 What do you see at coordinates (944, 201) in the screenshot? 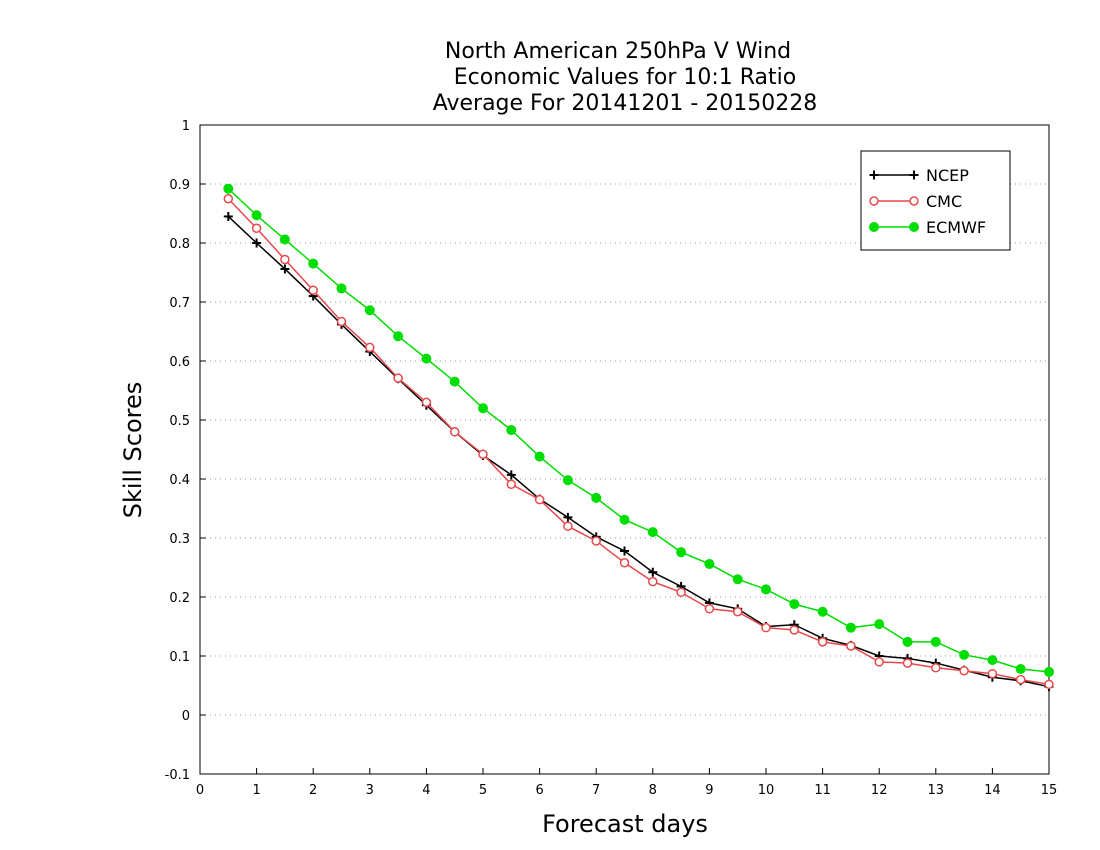
I see `legend-label-cmc: CMC` at bounding box center [944, 201].